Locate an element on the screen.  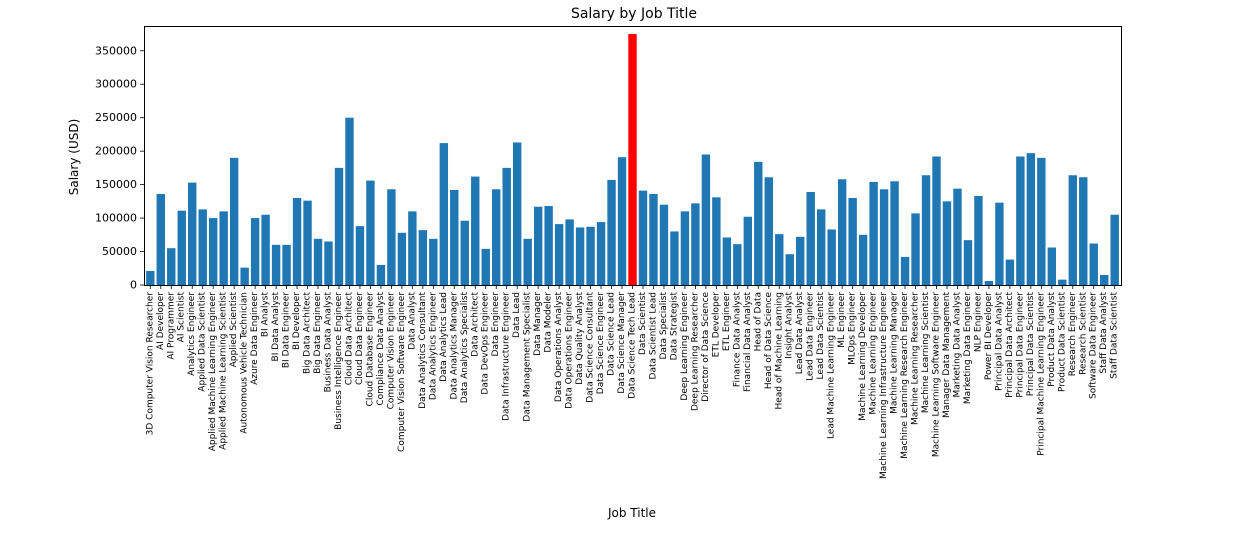
x-tick-label: Machine Learning Software Engineer is located at coordinates (937, 374).